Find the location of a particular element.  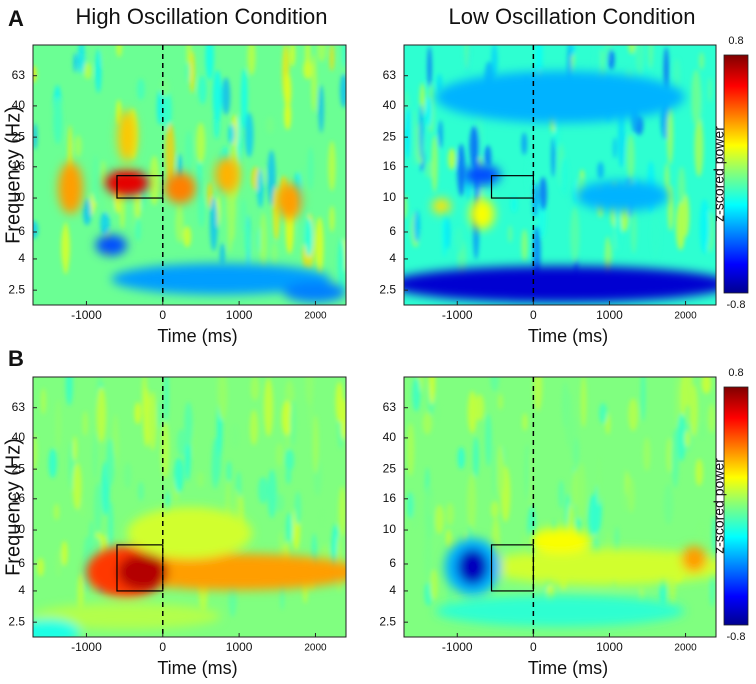

x-tick-label: 0 is located at coordinates (533, 647).